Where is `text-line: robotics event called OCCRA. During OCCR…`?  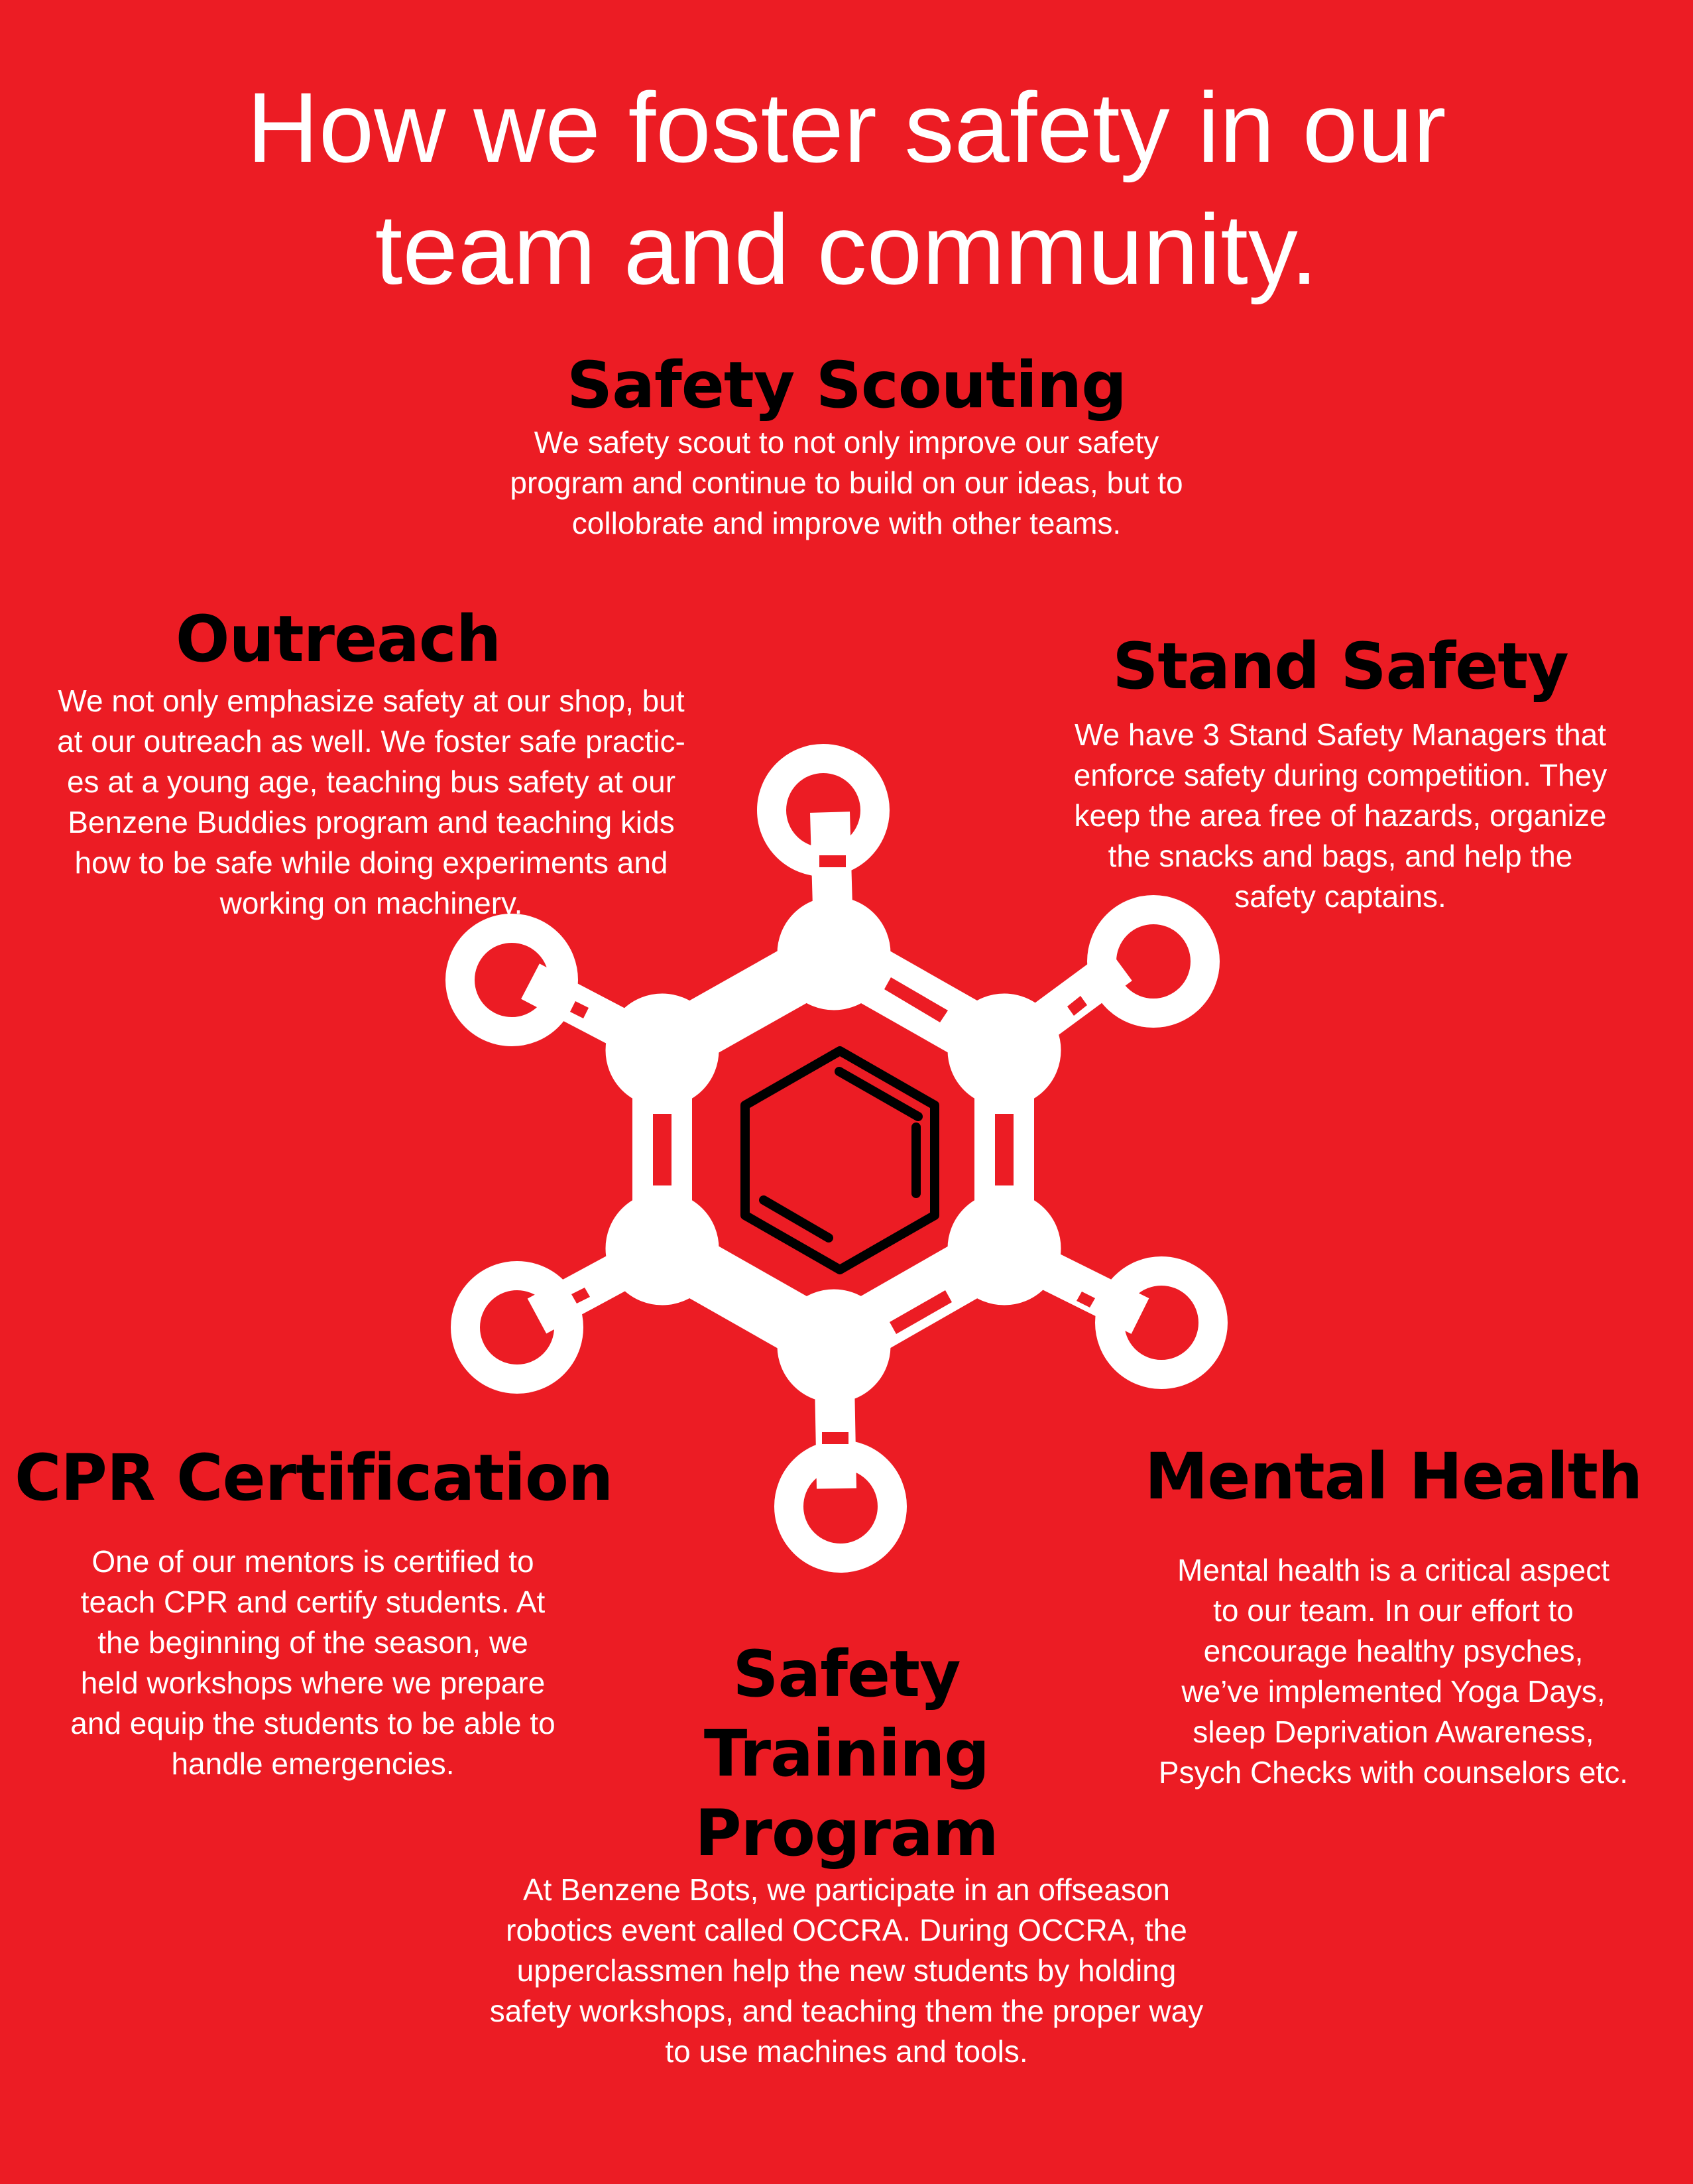
text-line: robotics event called OCCRA. During OCCR… is located at coordinates (846, 1930).